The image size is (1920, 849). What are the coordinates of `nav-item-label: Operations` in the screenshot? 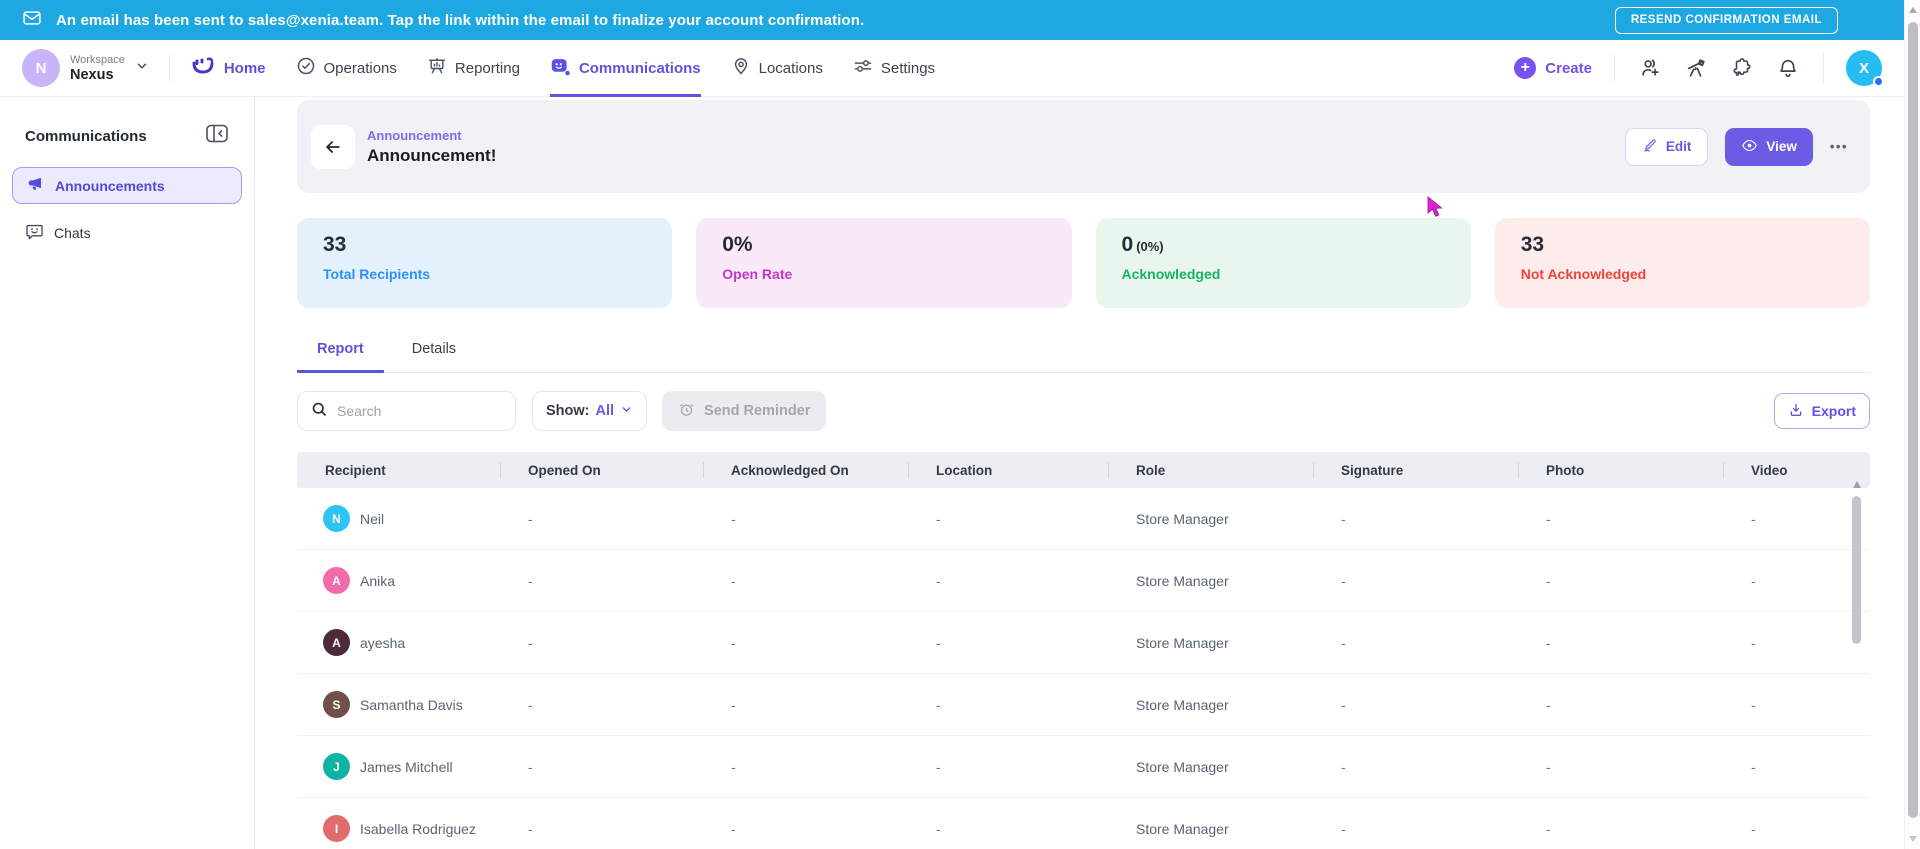 It's located at (360, 68).